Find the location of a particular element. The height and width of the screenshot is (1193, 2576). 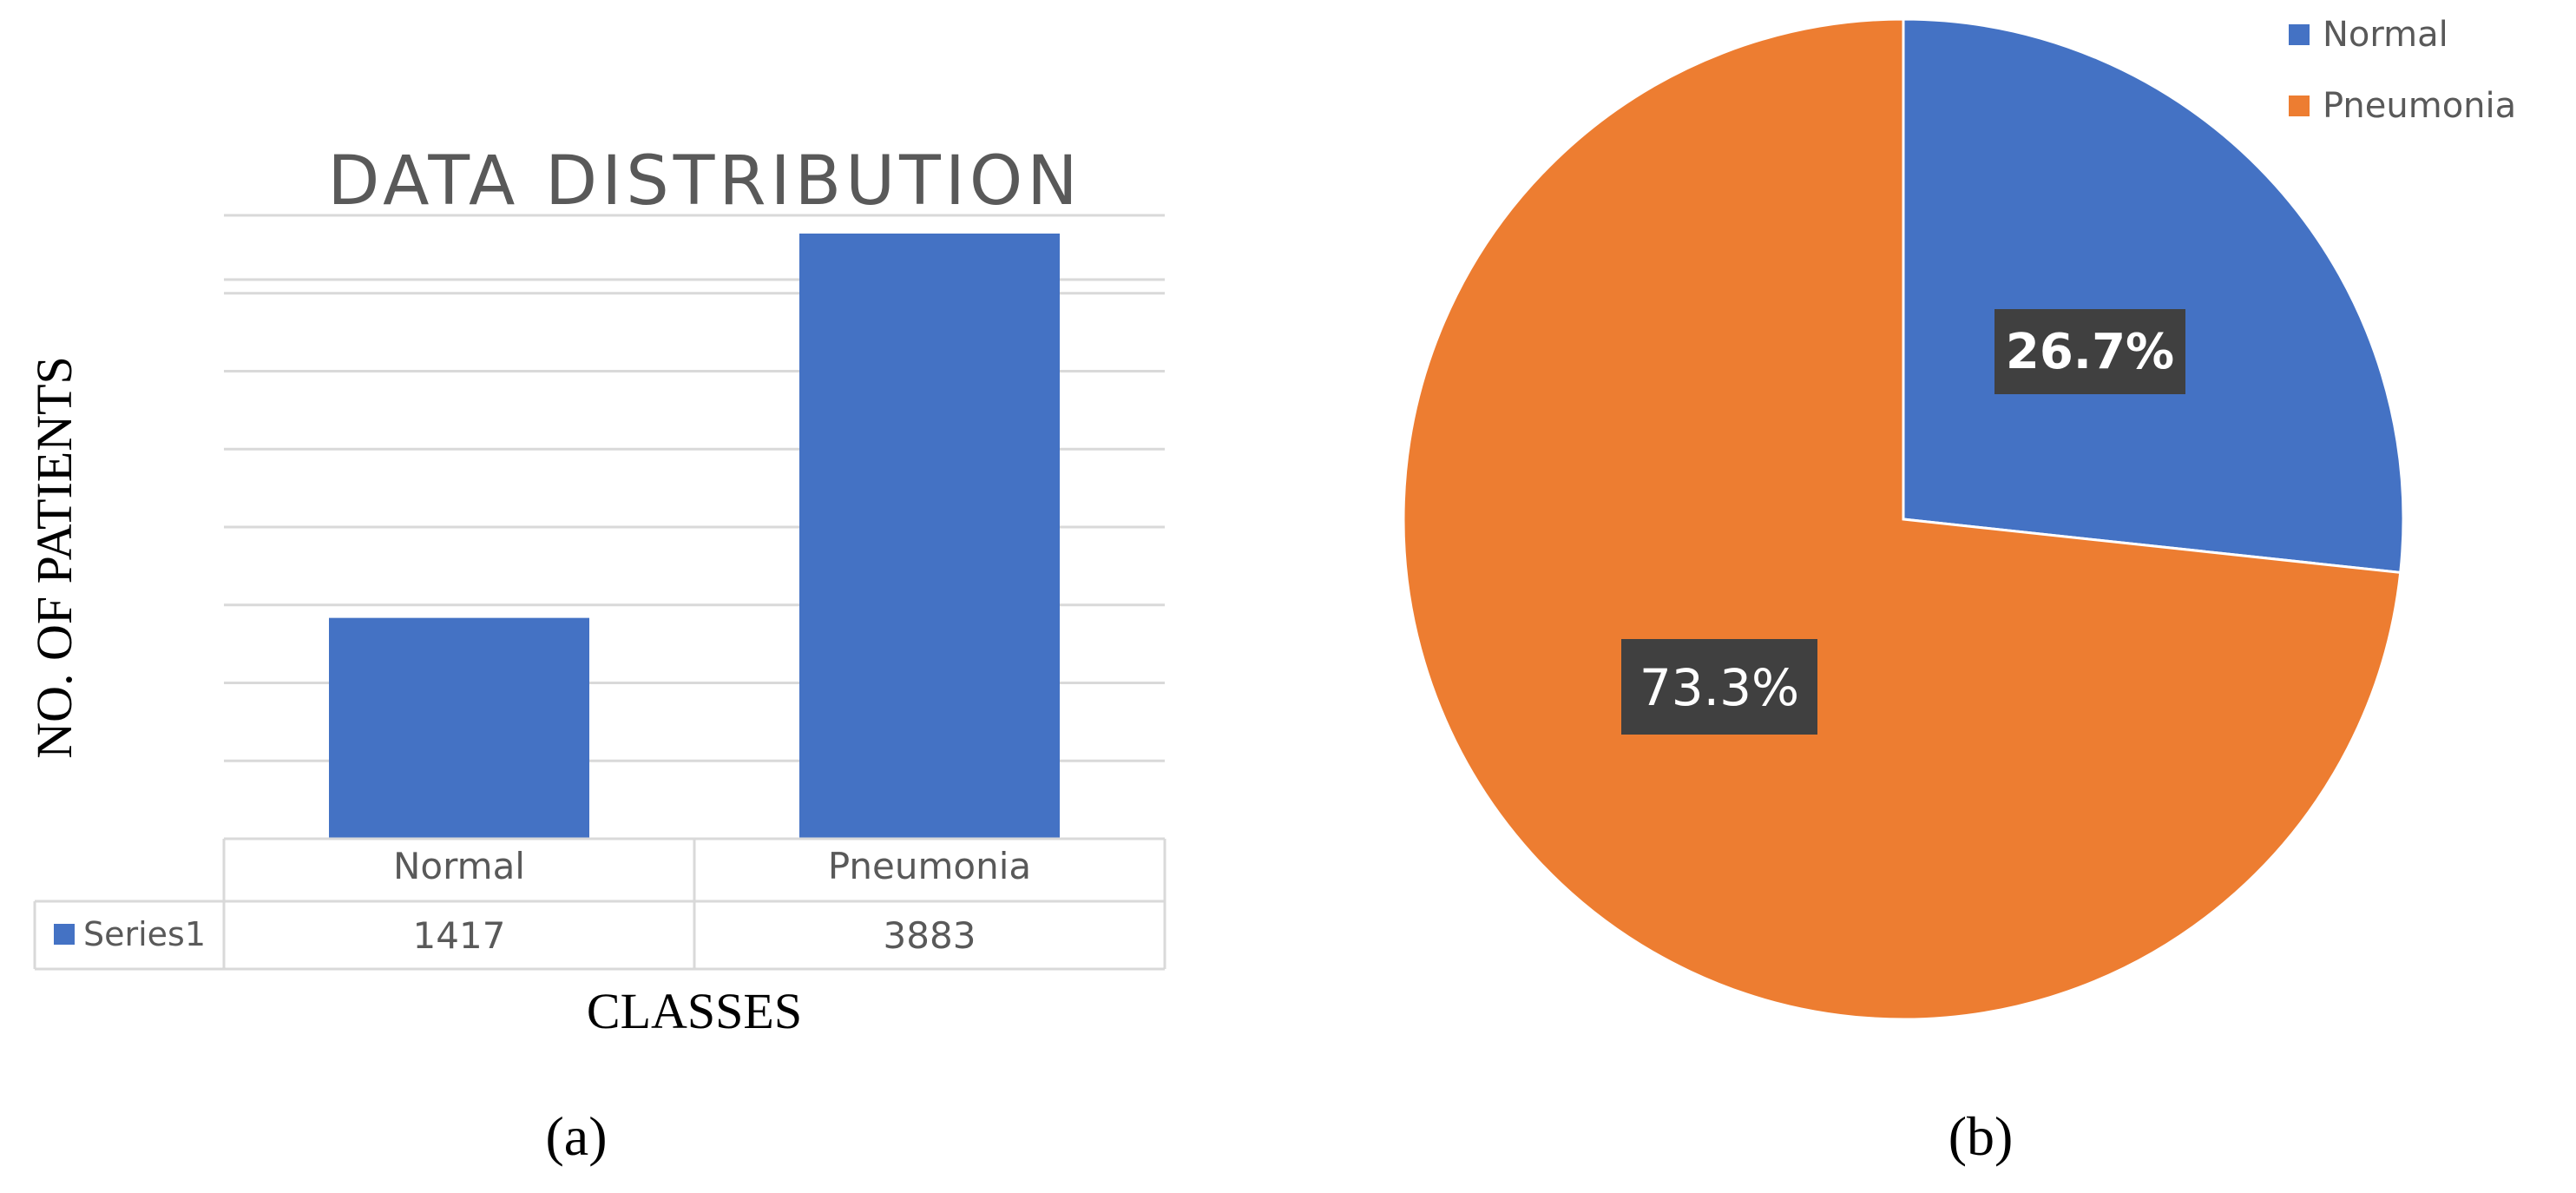

table-header-normal: Normal is located at coordinates (459, 866).